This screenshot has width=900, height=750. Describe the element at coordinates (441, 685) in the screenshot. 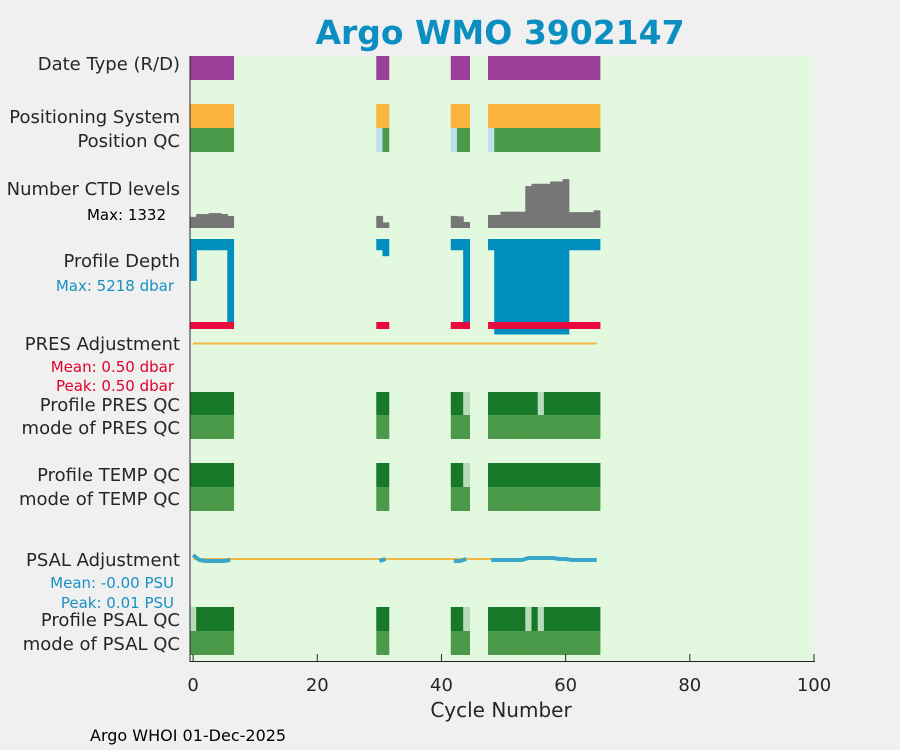

I see `x-tick-label: 40` at that location.